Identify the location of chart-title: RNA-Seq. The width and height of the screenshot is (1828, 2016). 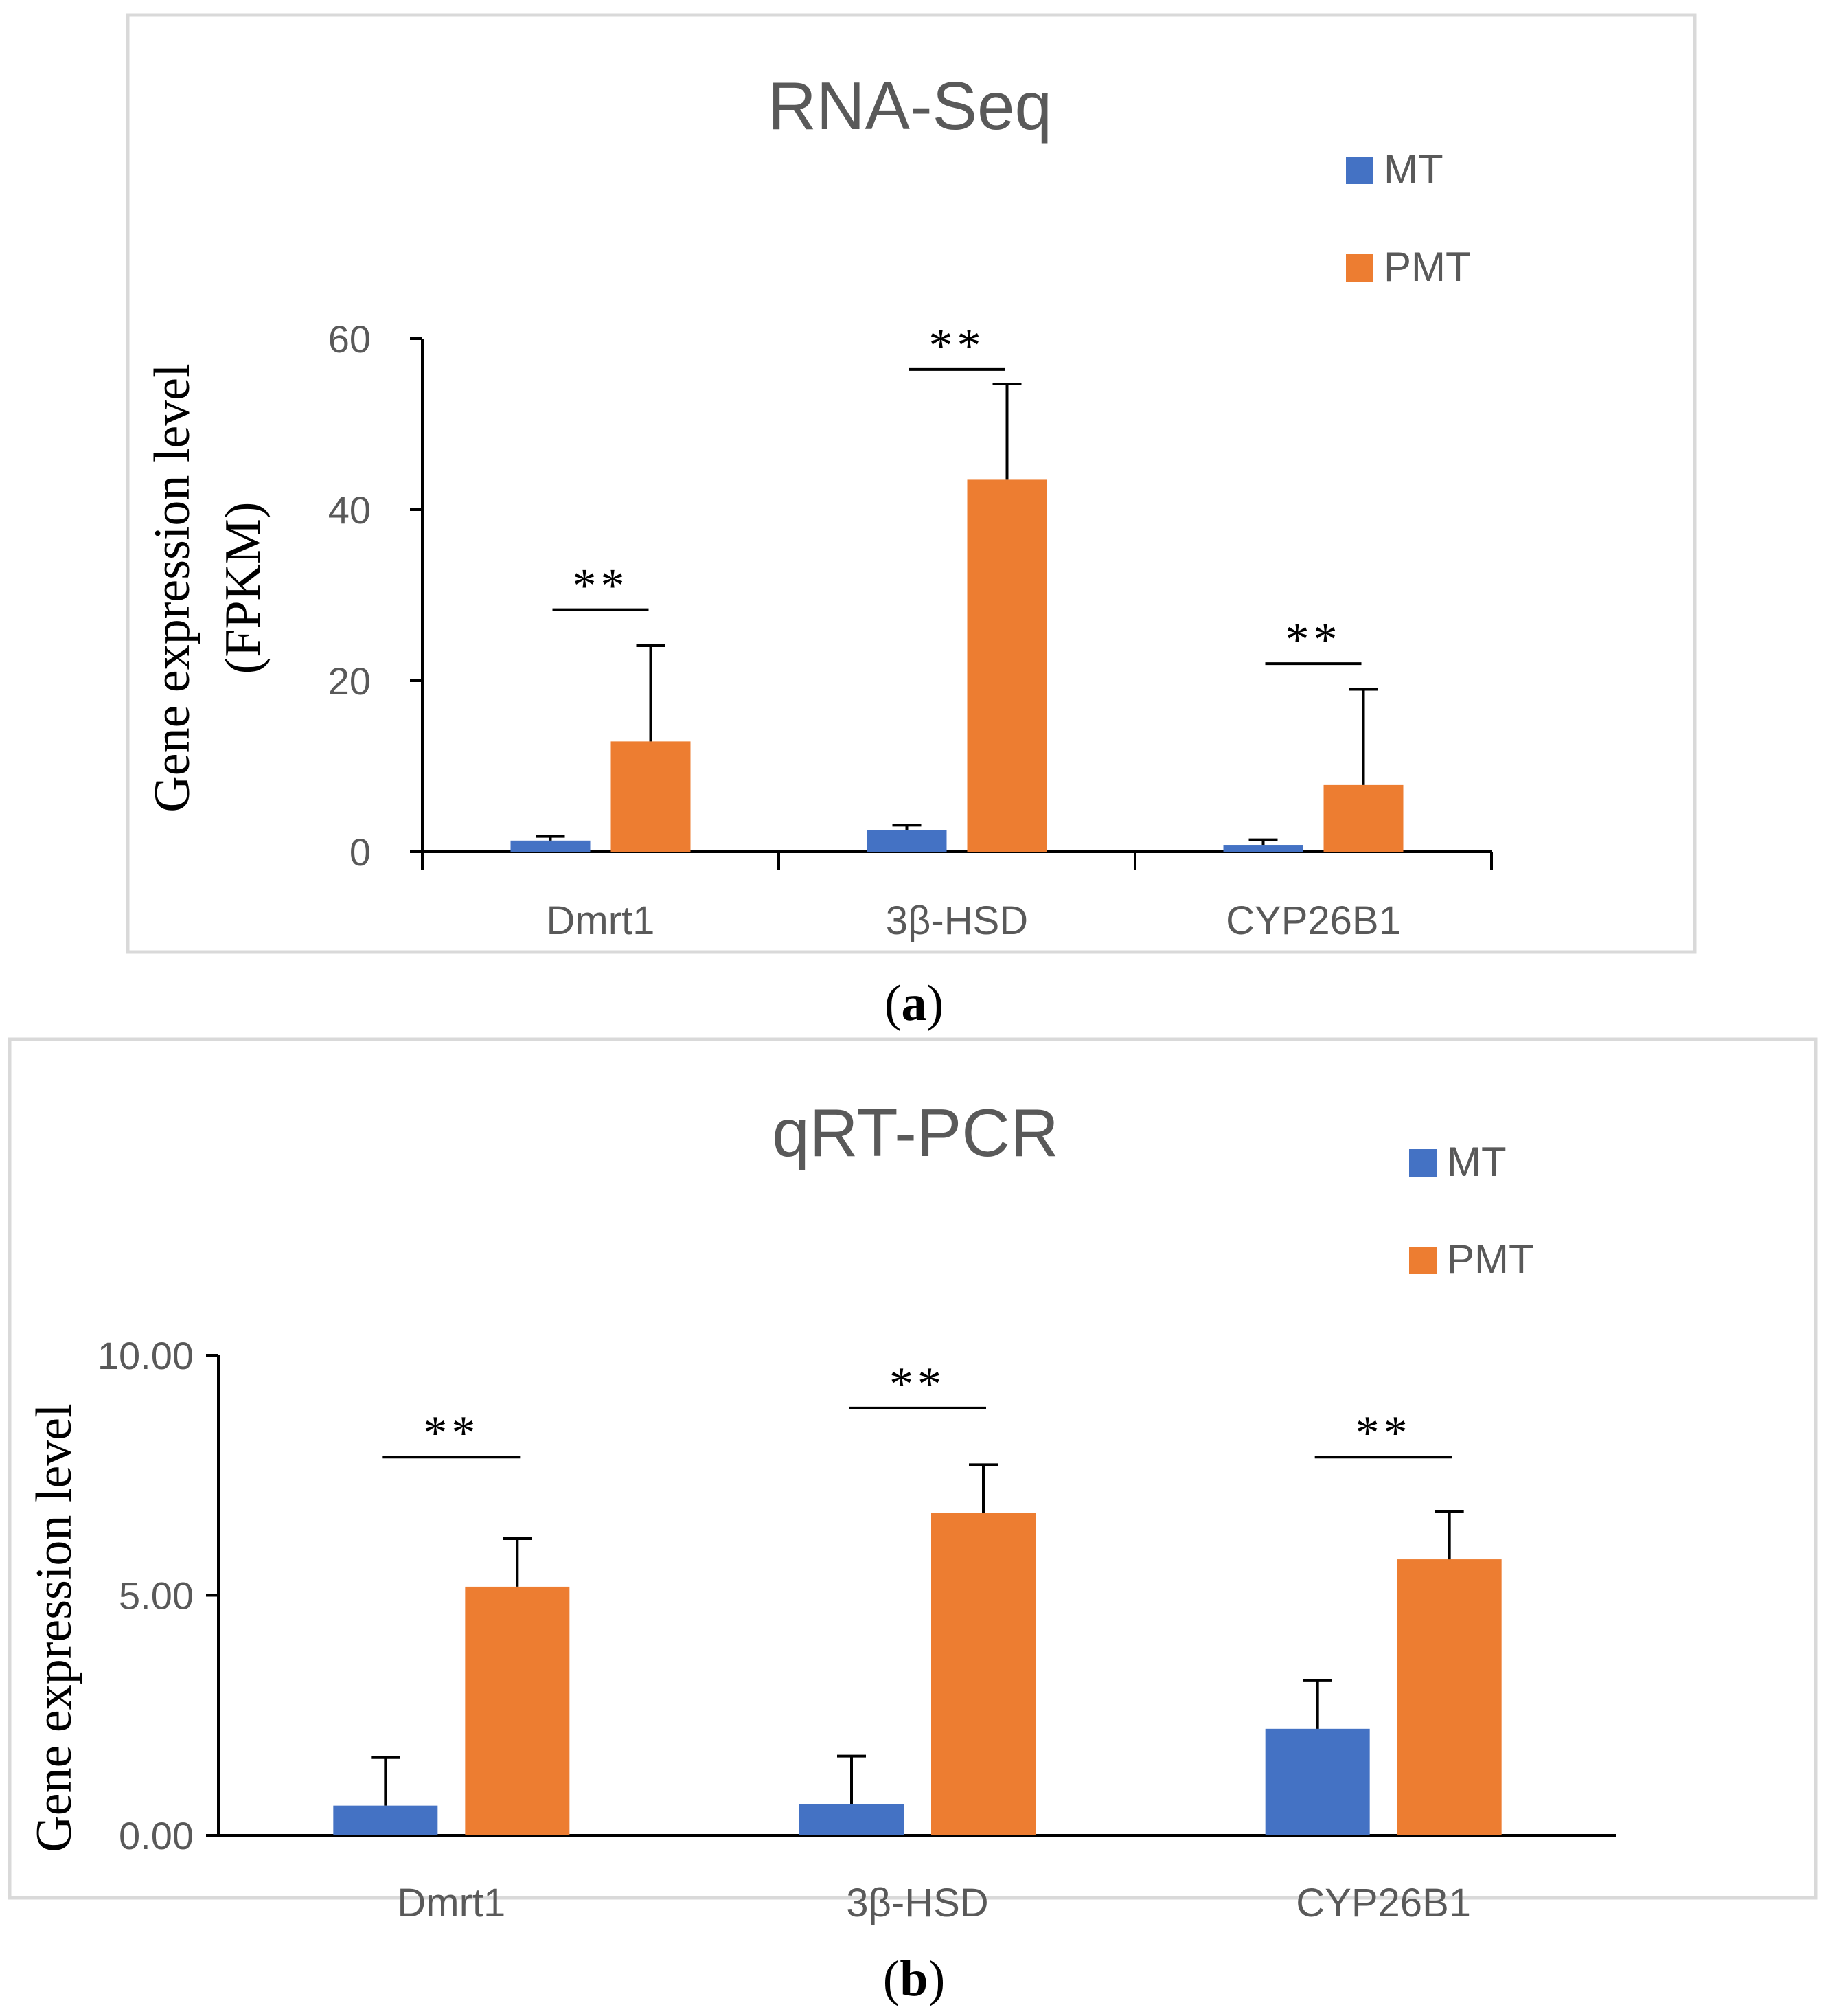
(910, 106).